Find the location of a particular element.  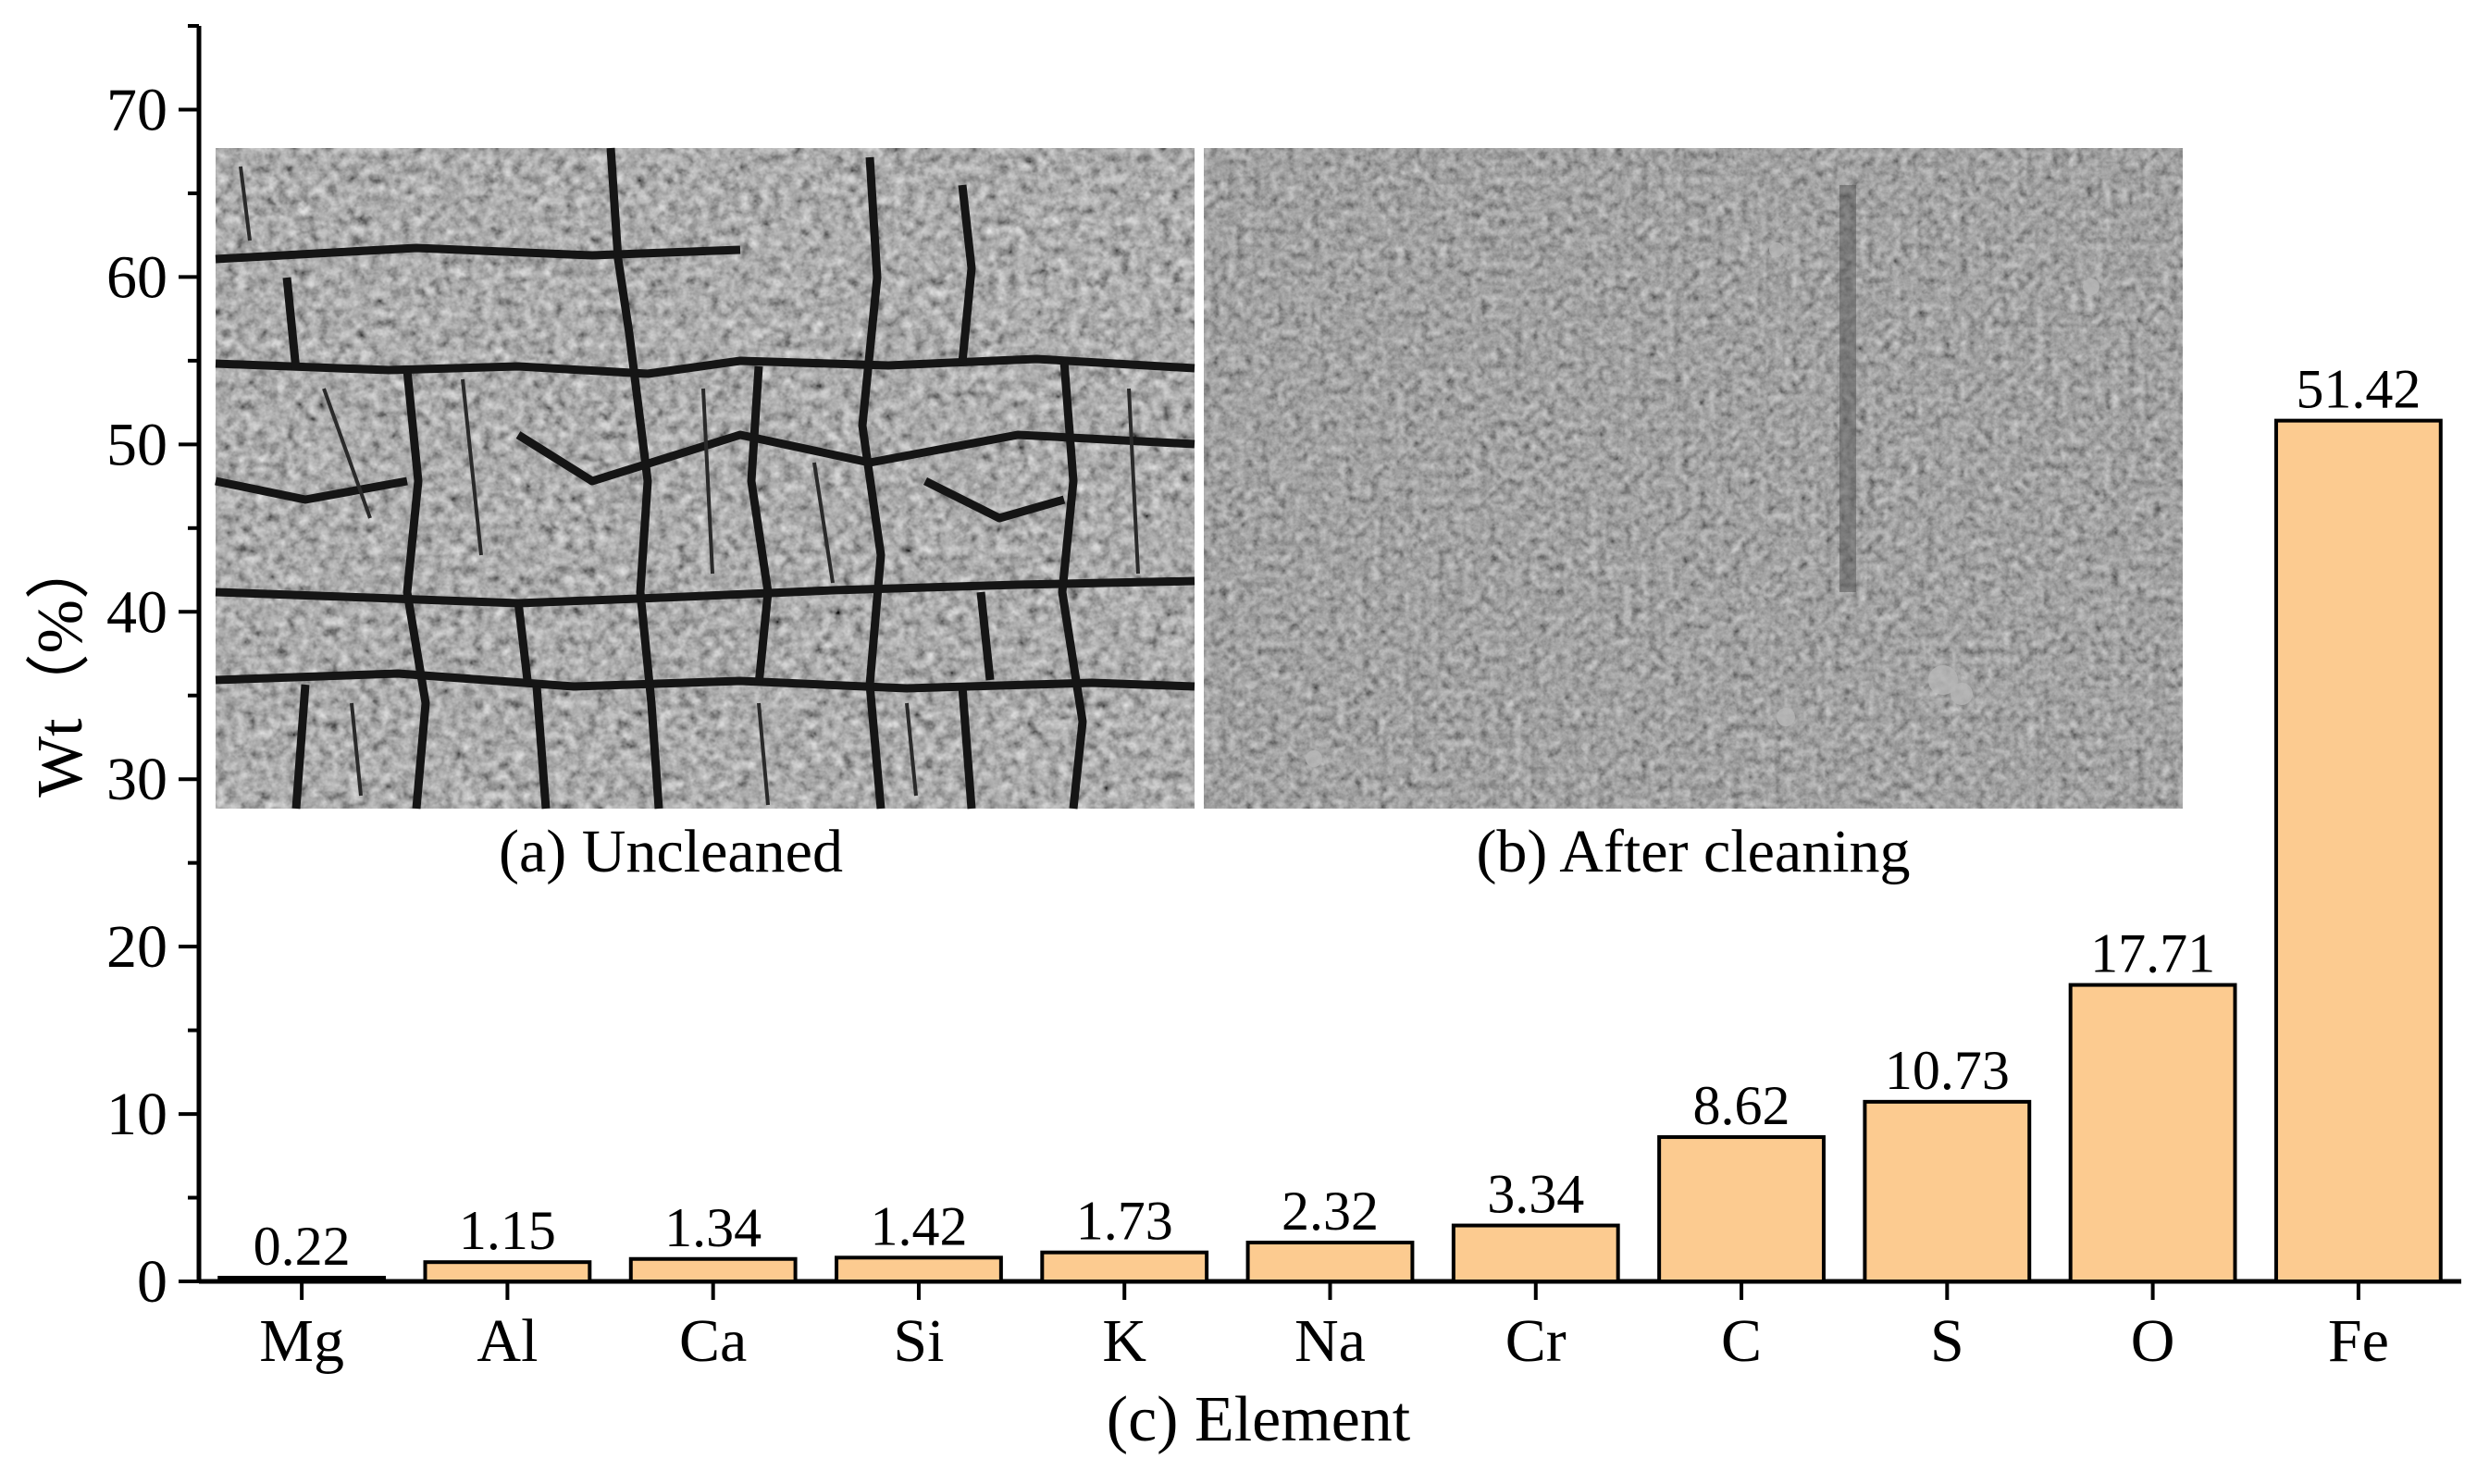

bar-S is located at coordinates (1947, 1191).